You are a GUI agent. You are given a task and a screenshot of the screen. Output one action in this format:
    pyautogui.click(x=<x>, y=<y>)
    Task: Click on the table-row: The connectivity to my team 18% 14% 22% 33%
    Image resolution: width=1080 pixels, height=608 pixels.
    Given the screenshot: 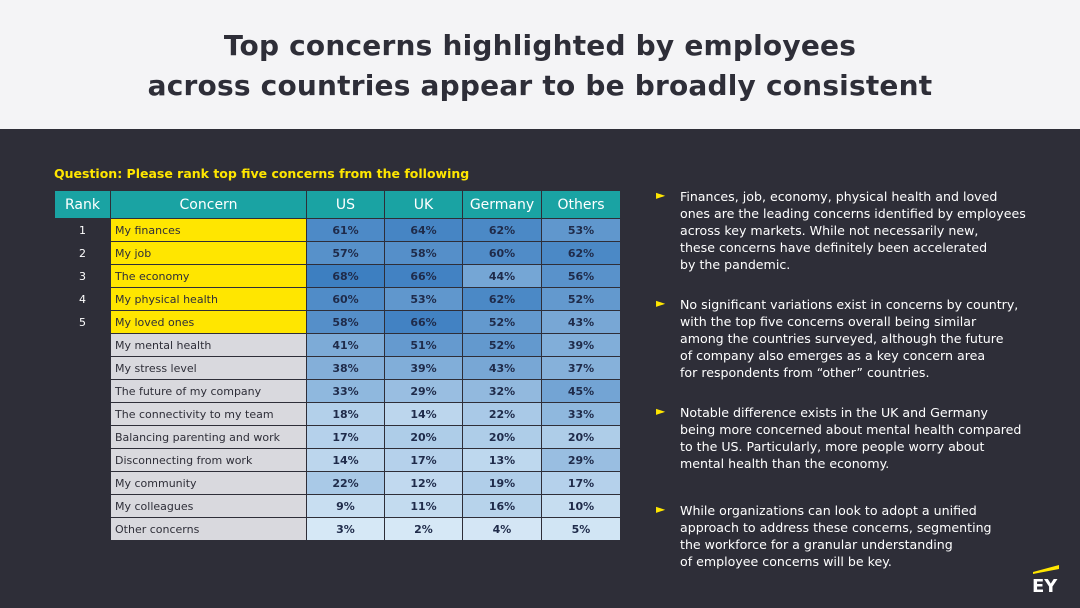 What is the action you would take?
    pyautogui.click(x=337, y=414)
    